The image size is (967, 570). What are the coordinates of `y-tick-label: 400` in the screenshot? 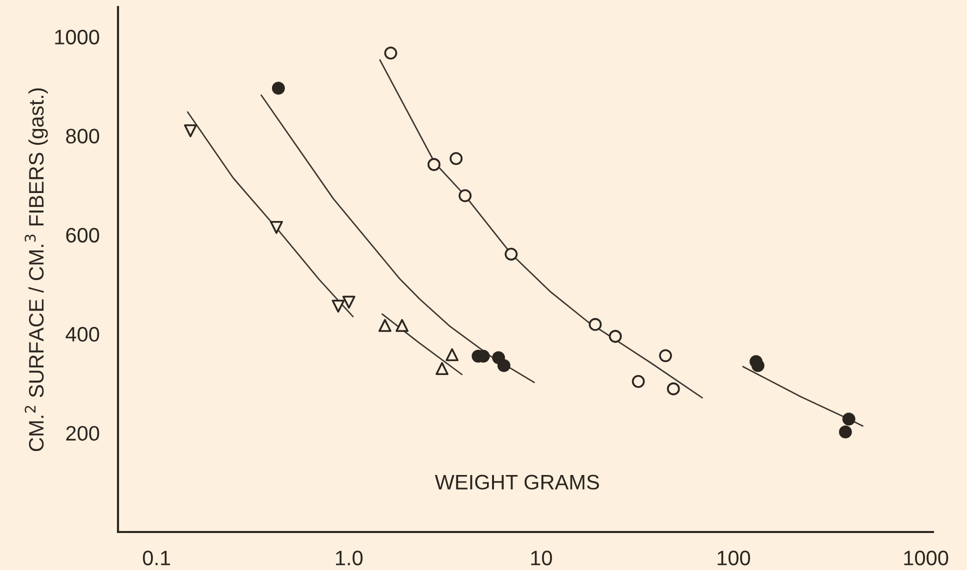 It's located at (83, 334).